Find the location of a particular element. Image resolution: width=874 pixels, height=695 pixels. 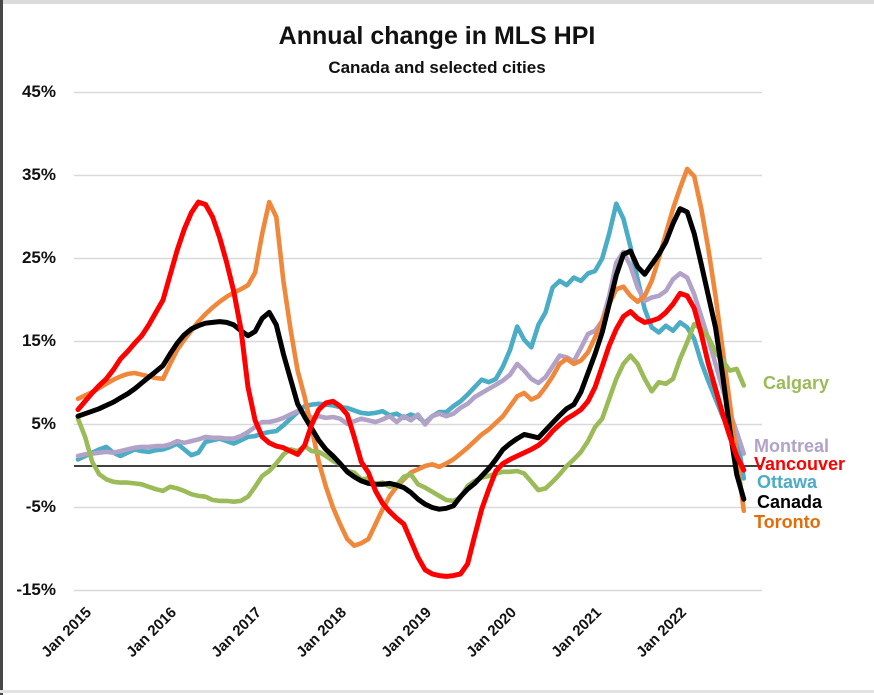

y-tick-label: 45% is located at coordinates (38, 91).